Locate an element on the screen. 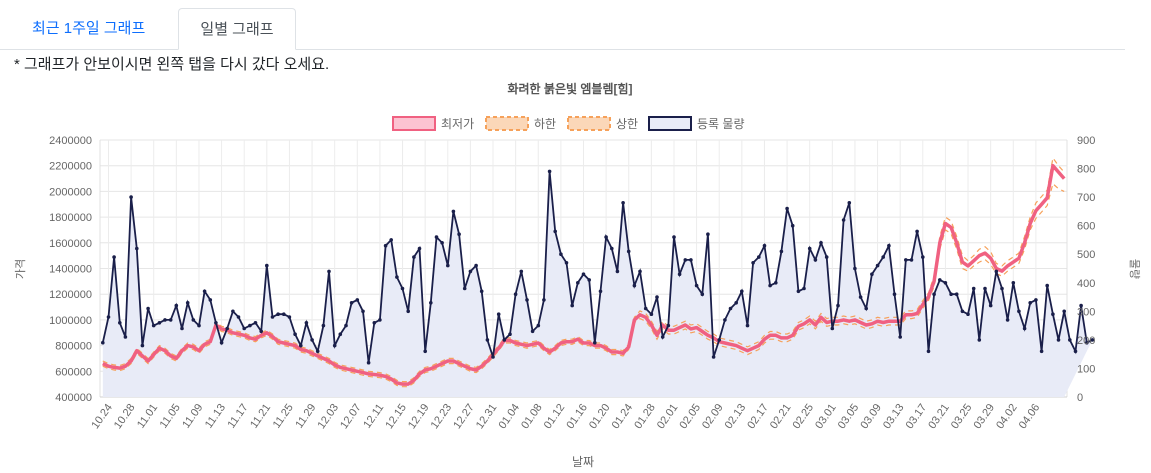 This screenshot has height=473, width=1151. tab-recent-week: 최근 1주일 그래프 is located at coordinates (89, 28).